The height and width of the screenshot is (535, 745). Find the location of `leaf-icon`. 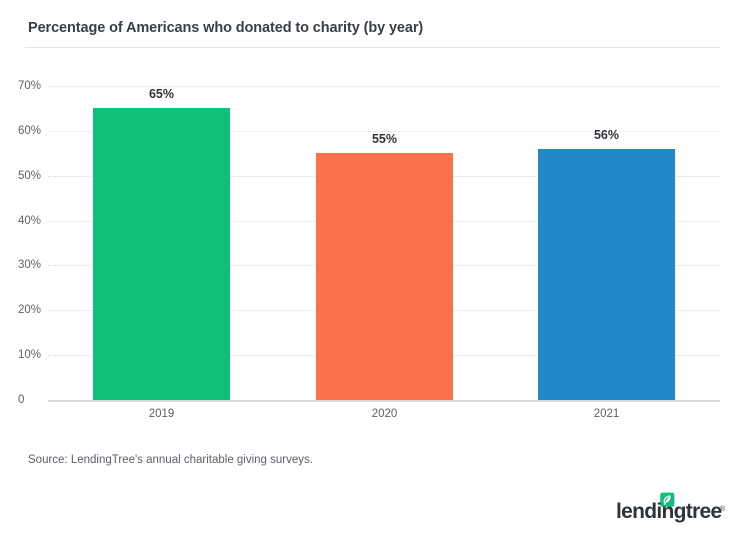

leaf-icon is located at coordinates (667, 499).